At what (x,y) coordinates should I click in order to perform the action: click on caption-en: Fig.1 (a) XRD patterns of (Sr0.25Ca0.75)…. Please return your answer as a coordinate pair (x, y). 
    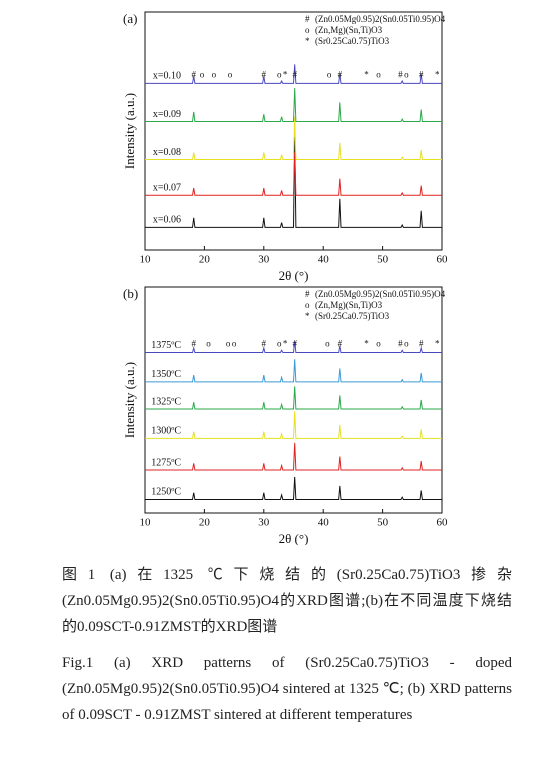
    Looking at the image, I should click on (287, 689).